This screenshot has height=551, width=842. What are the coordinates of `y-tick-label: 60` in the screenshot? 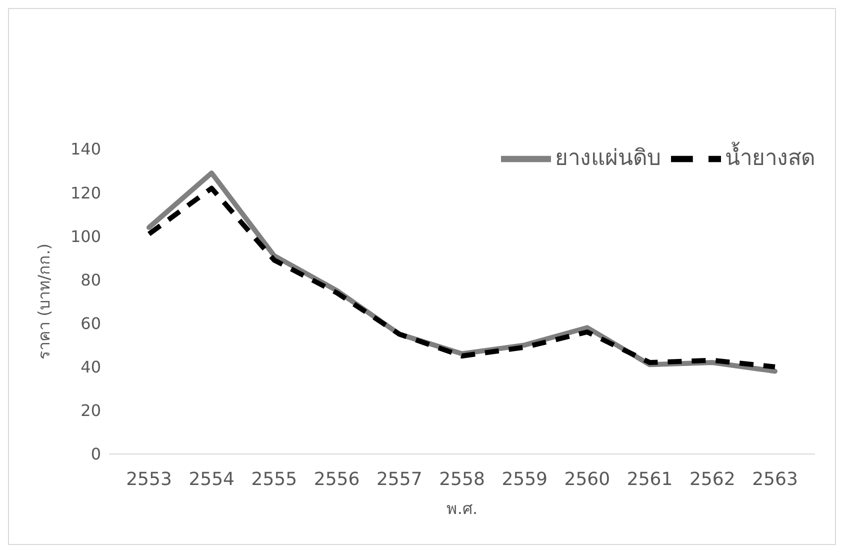 It's located at (90, 323).